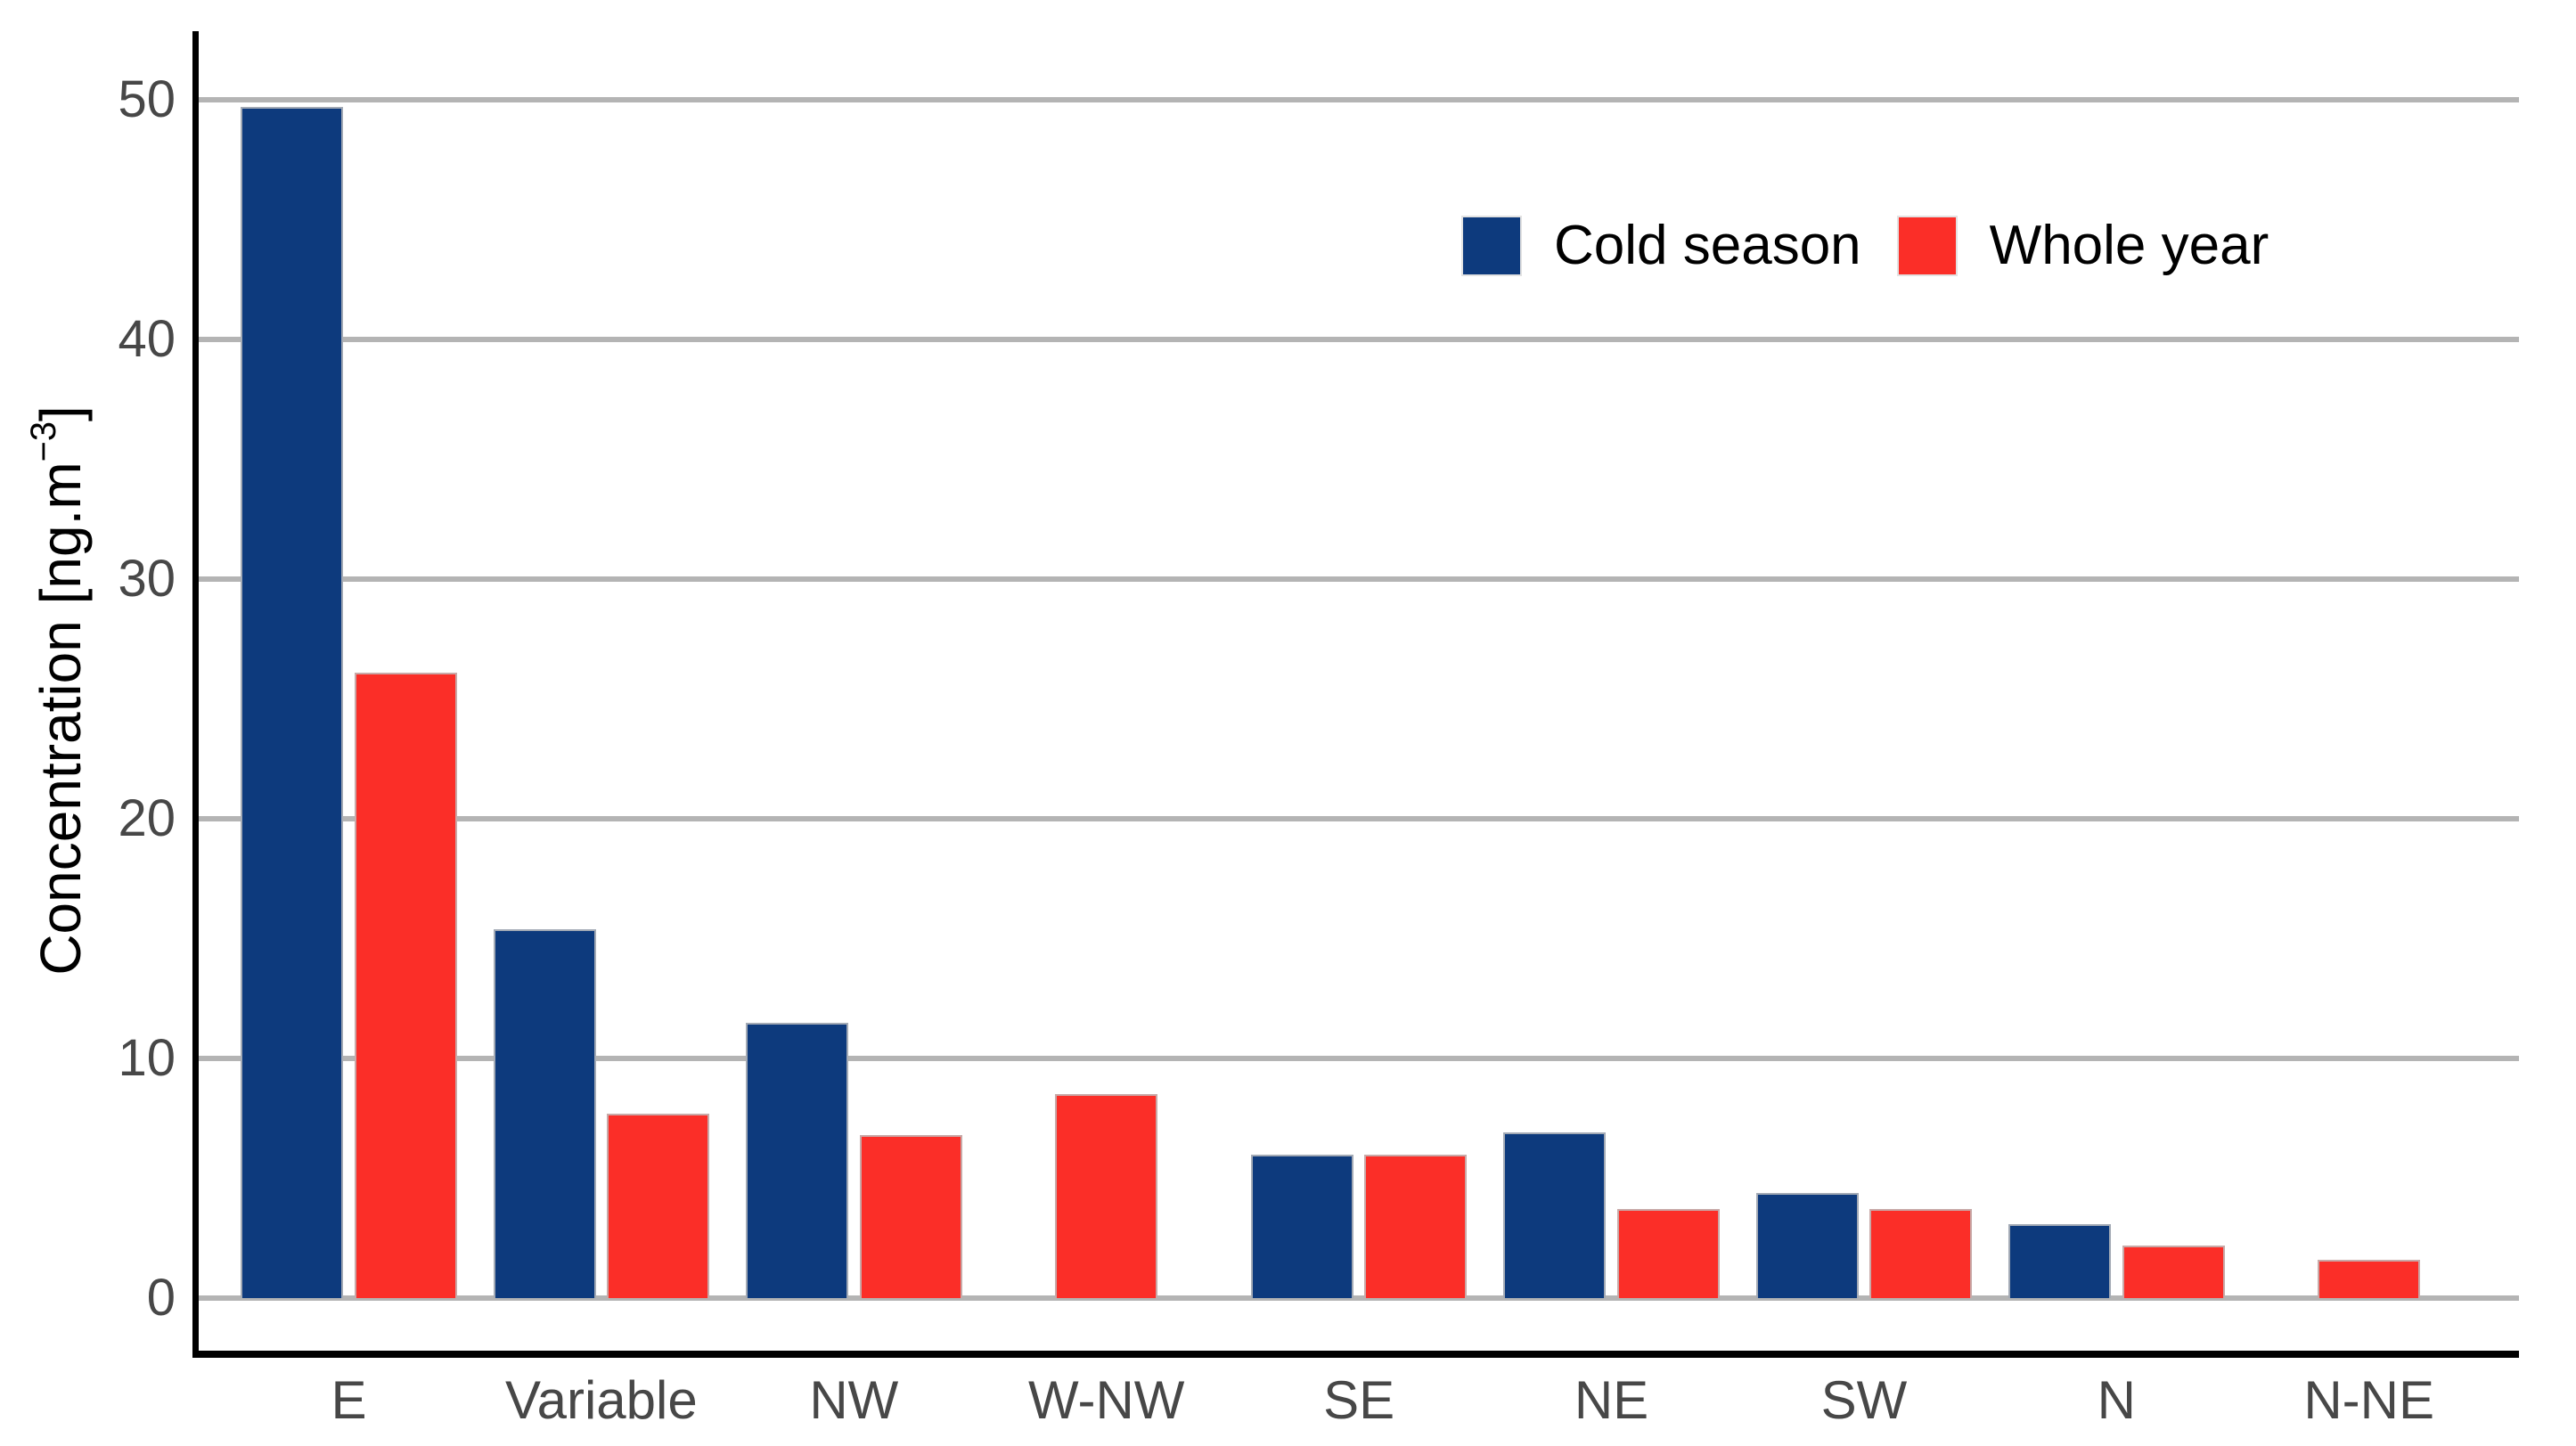 The width and height of the screenshot is (2576, 1446). I want to click on bar-whole-year-n, so click(2173, 1271).